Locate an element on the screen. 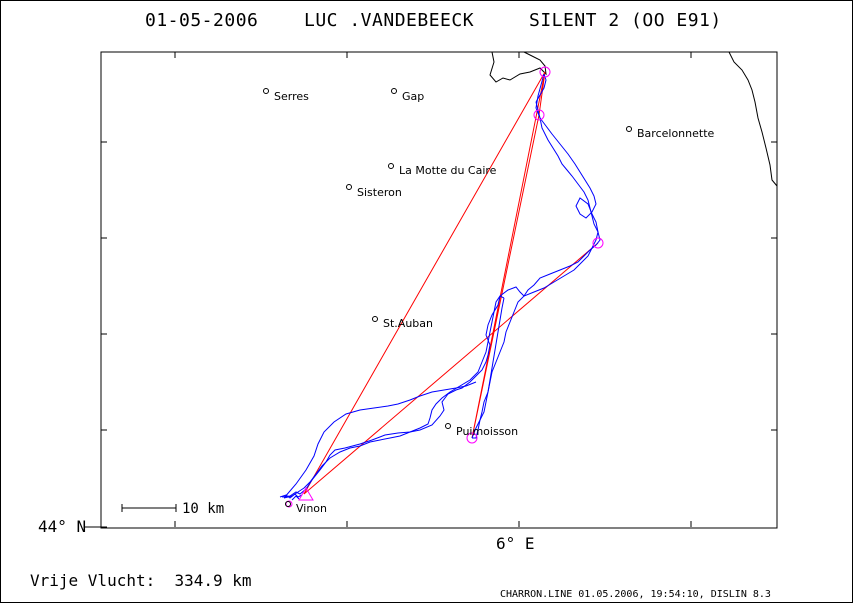 The width and height of the screenshot is (853, 603). title-date: 01-05-2006 is located at coordinates (201, 20).